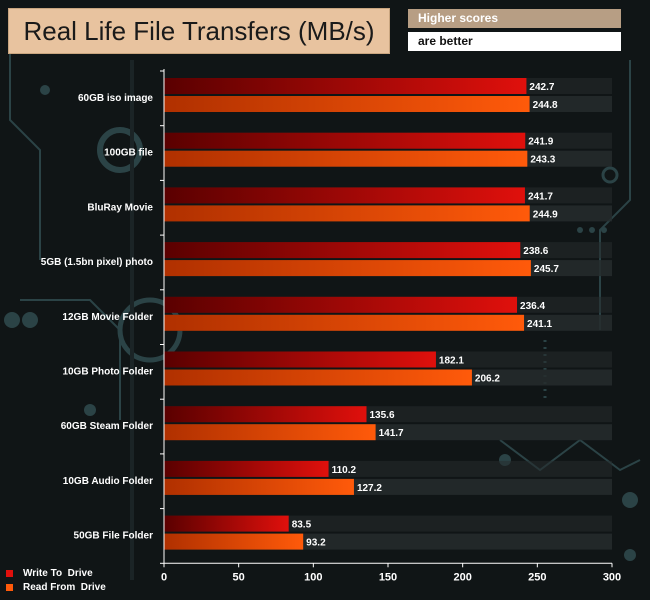 The image size is (650, 600). I want to click on data-label-read: 93.2, so click(316, 543).